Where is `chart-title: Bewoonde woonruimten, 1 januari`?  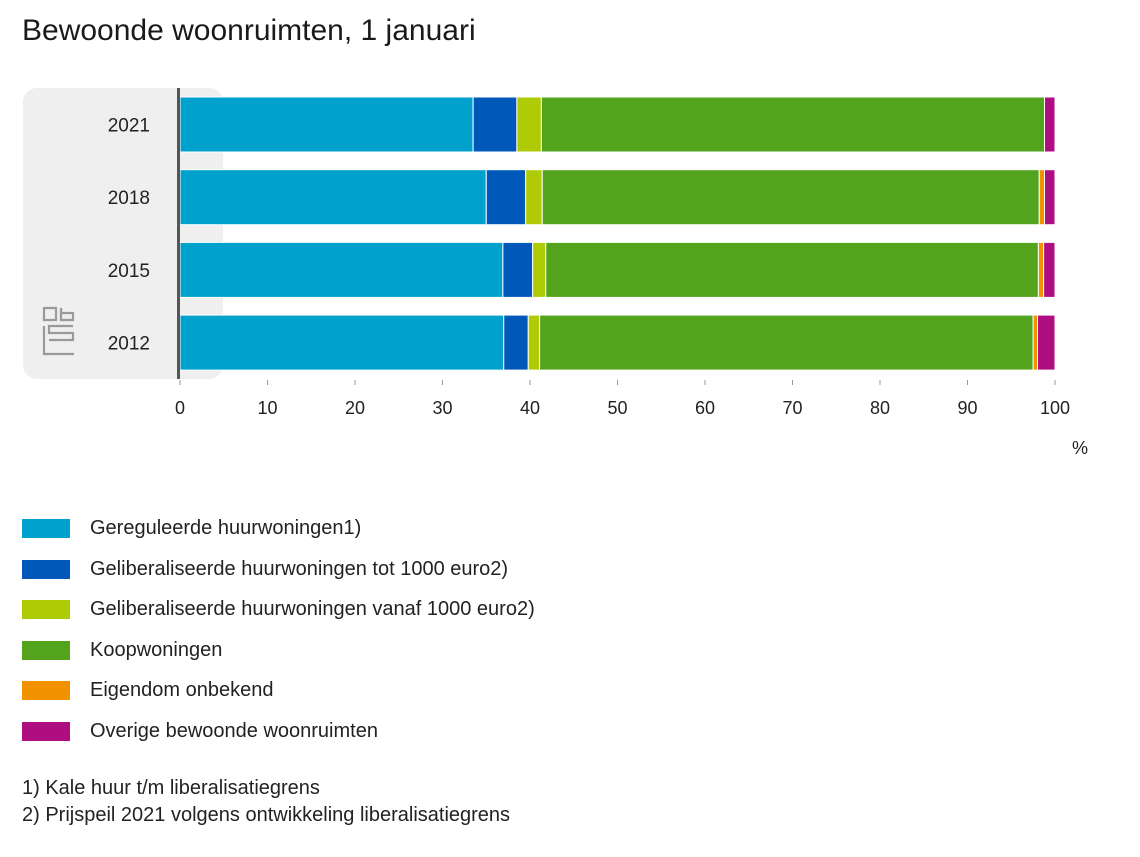 chart-title: Bewoonde woonruimten, 1 januari is located at coordinates (249, 30).